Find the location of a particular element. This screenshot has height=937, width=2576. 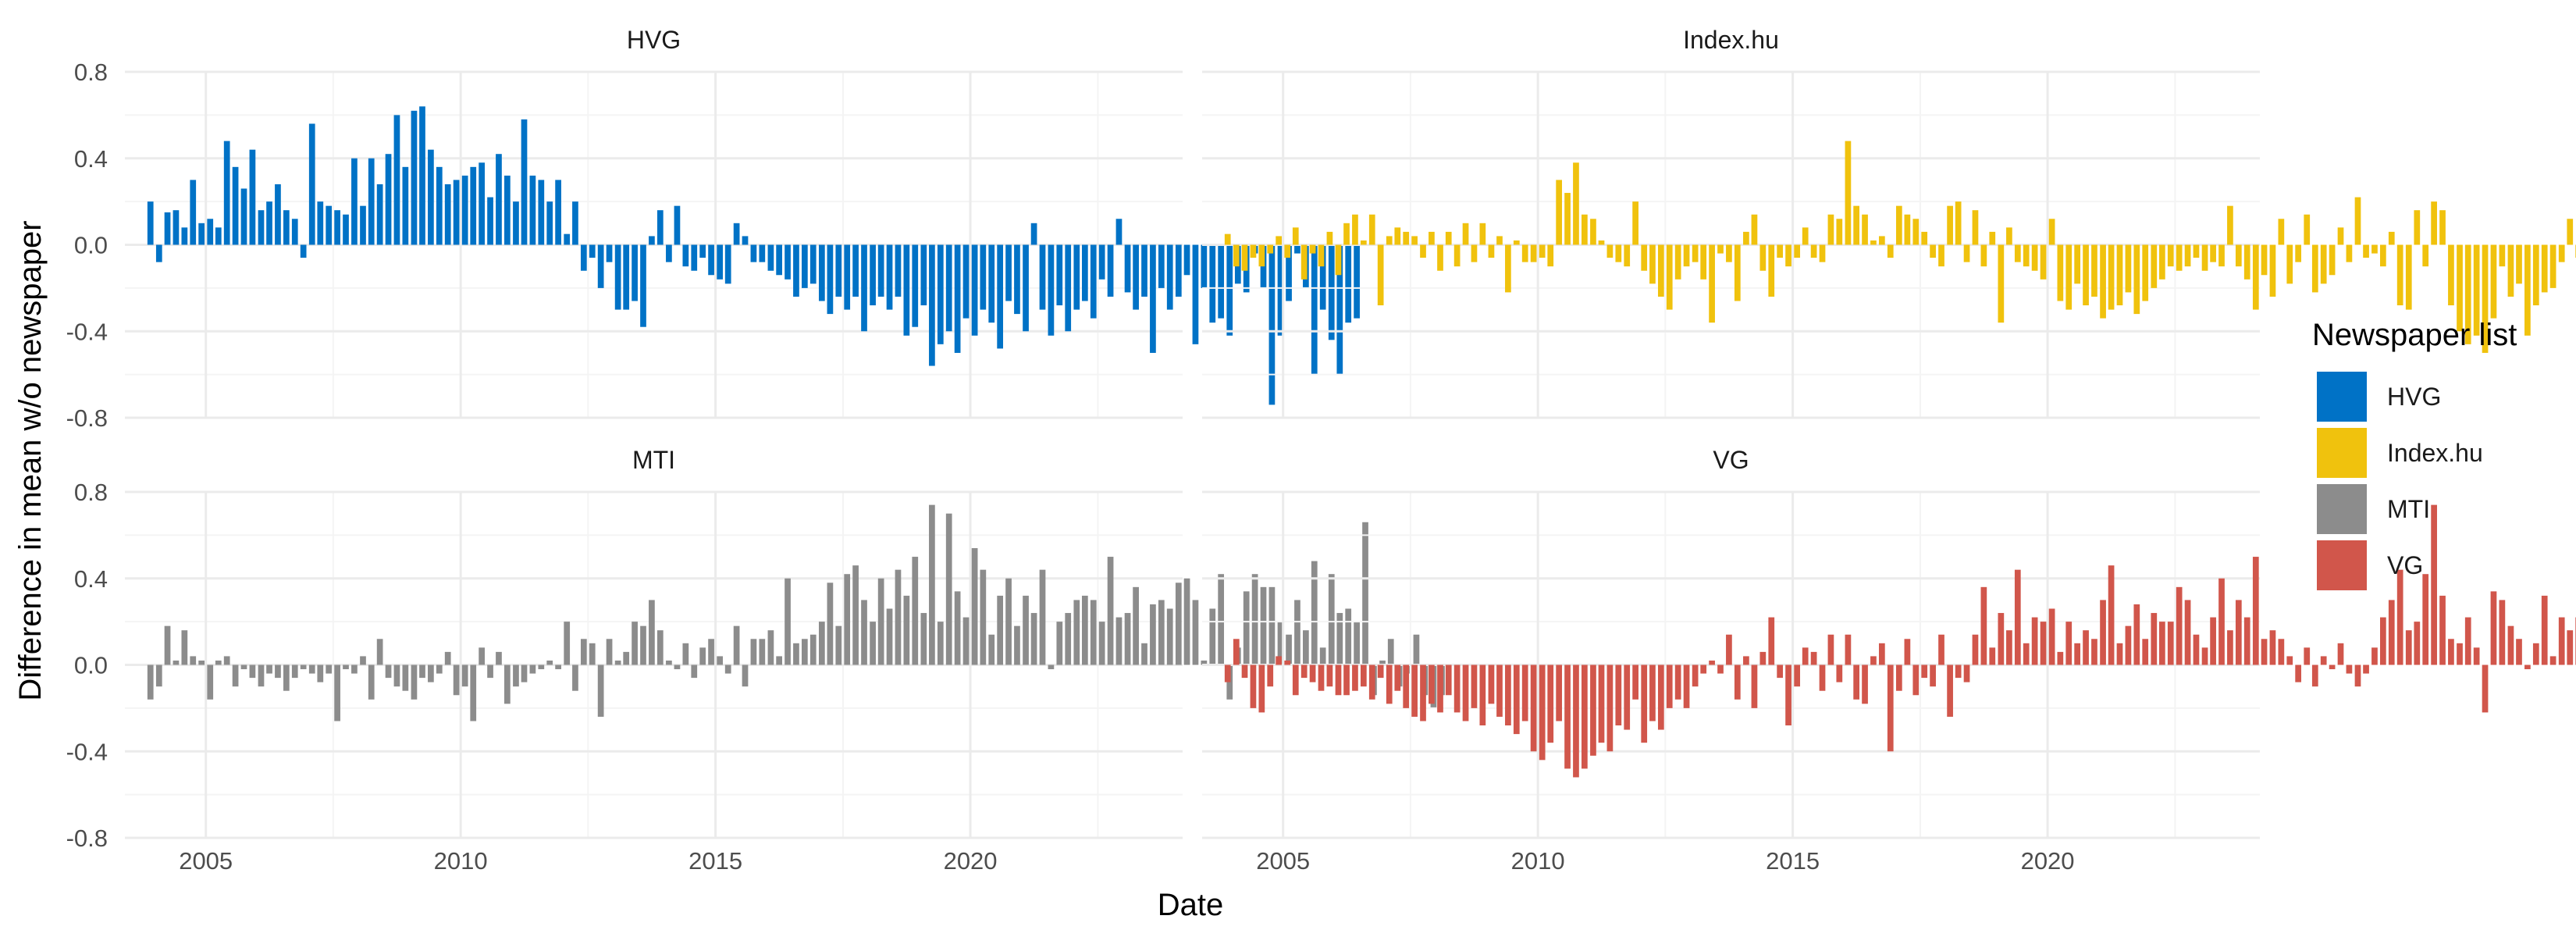

x-tick-label: 2015 is located at coordinates (715, 861).